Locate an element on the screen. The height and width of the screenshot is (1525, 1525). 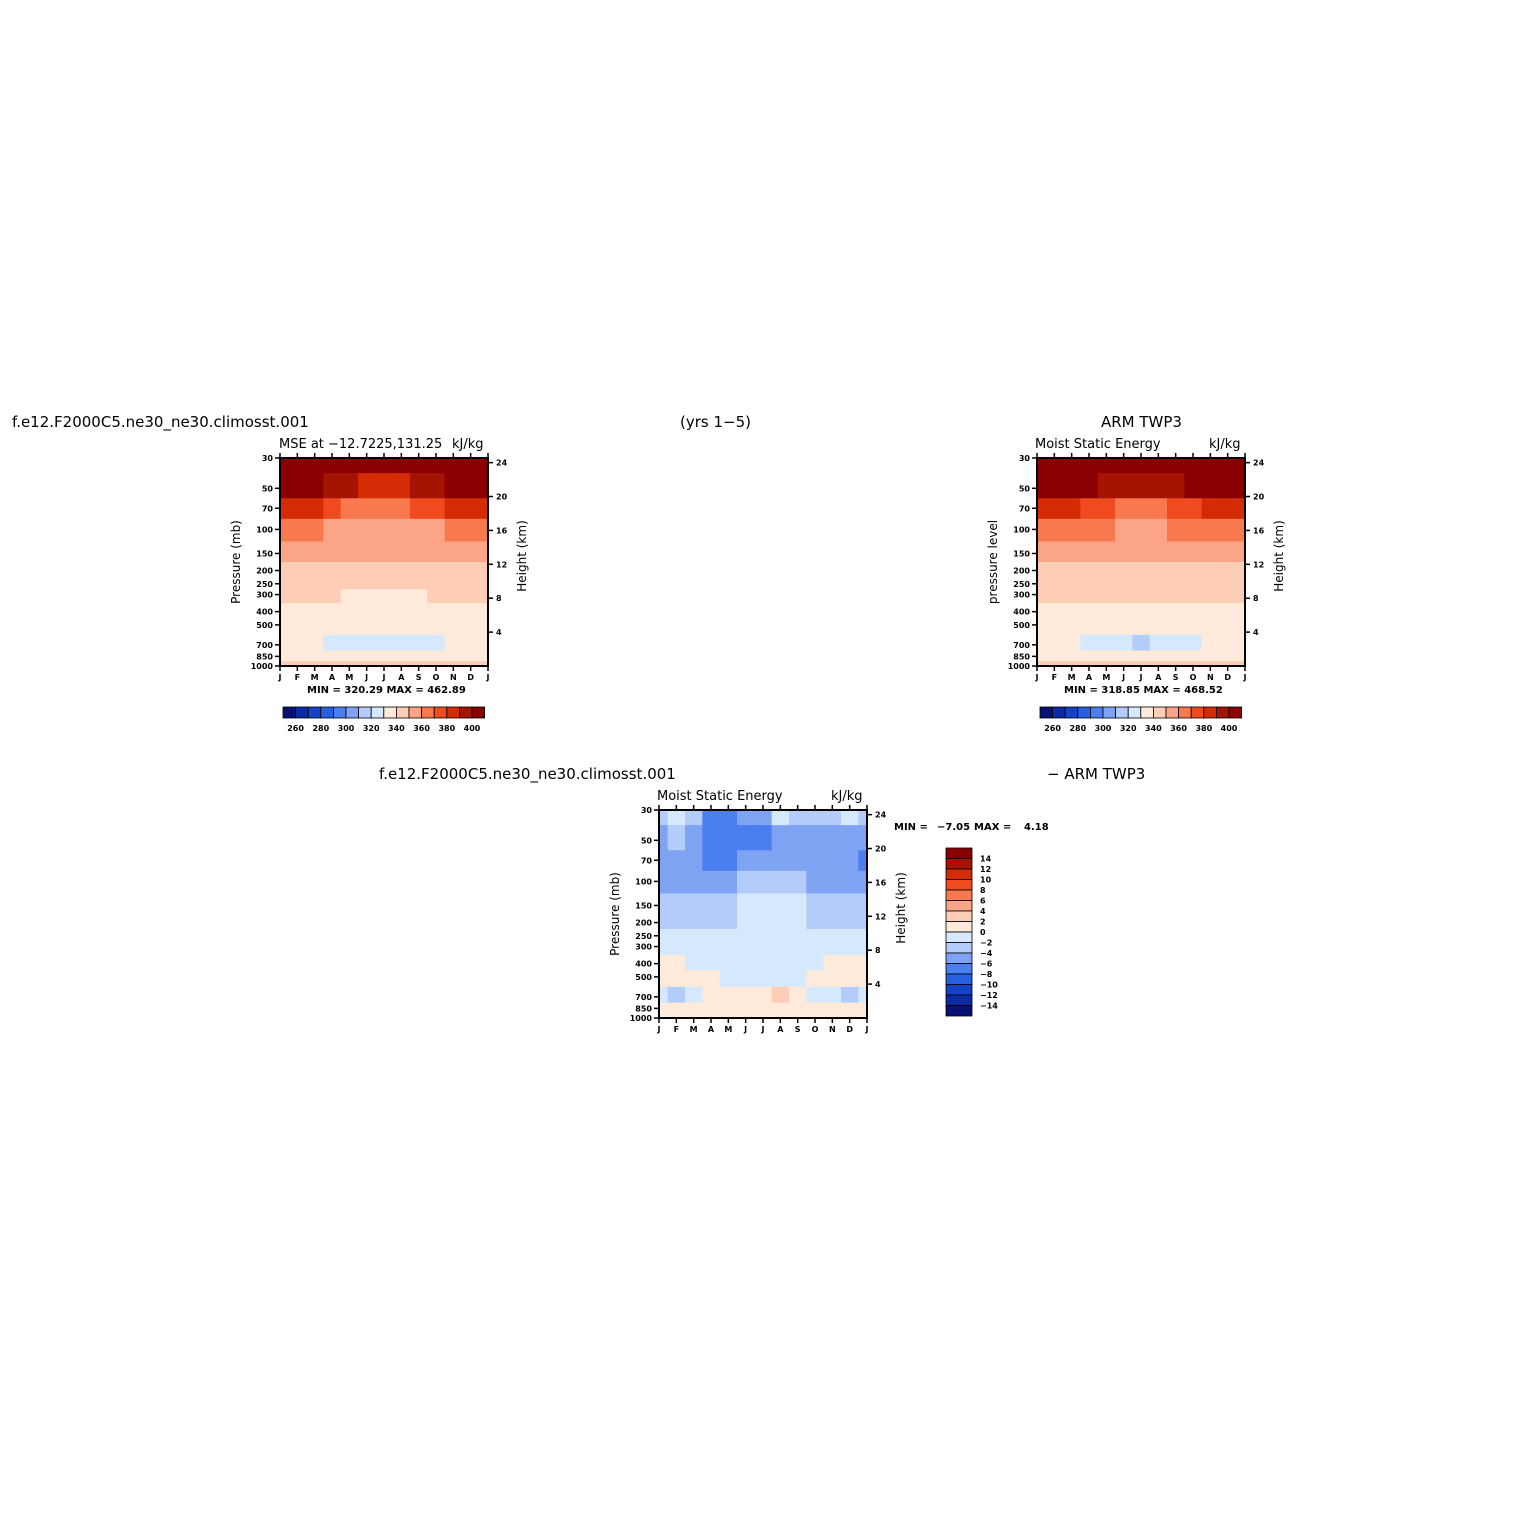
diff-rtick-label: 16 is located at coordinates (881, 882).